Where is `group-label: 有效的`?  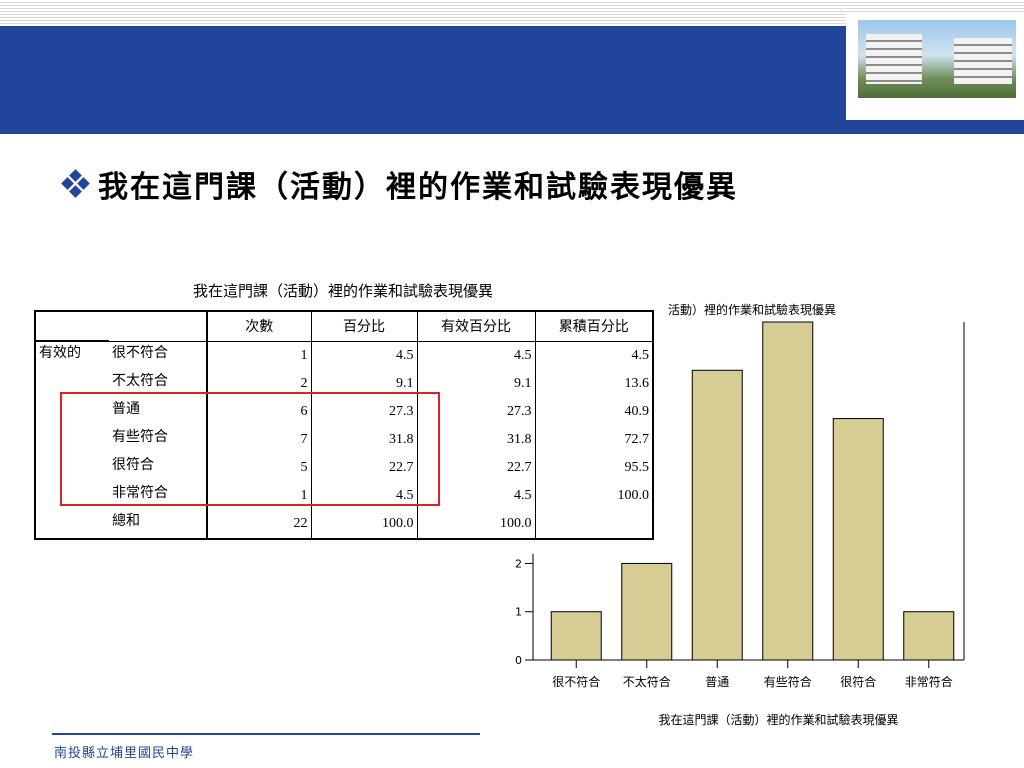
group-label: 有效的 is located at coordinates (71, 440).